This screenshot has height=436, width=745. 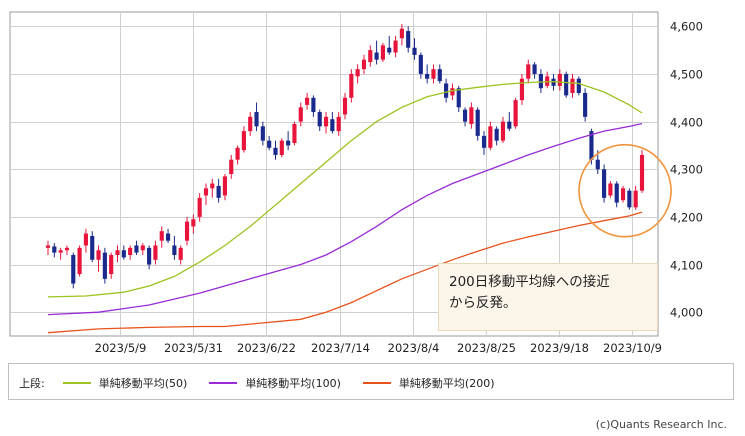 What do you see at coordinates (661, 424) in the screenshot?
I see `credit-text: (c)Quants Research Inc.` at bounding box center [661, 424].